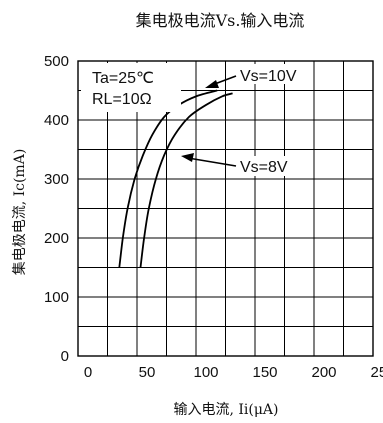 This screenshot has height=423, width=383. I want to click on arrow-vs8, so click(209, 160).